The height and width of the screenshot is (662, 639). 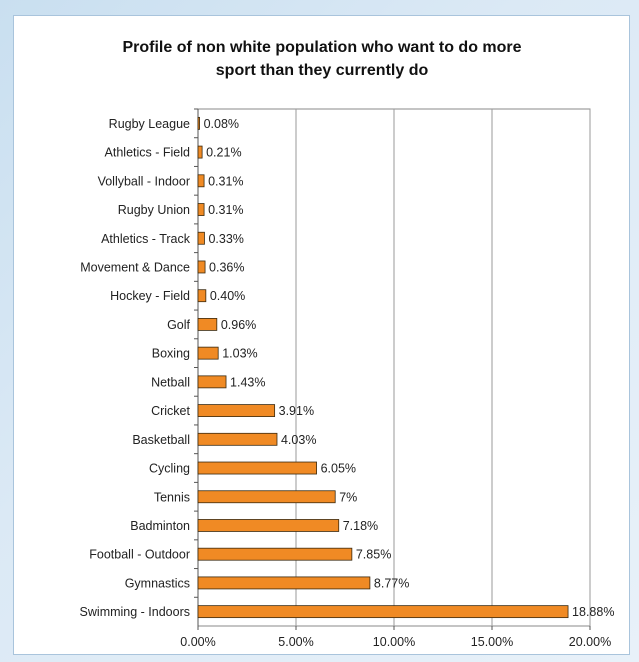 What do you see at coordinates (171, 354) in the screenshot?
I see `category-label: Boxing` at bounding box center [171, 354].